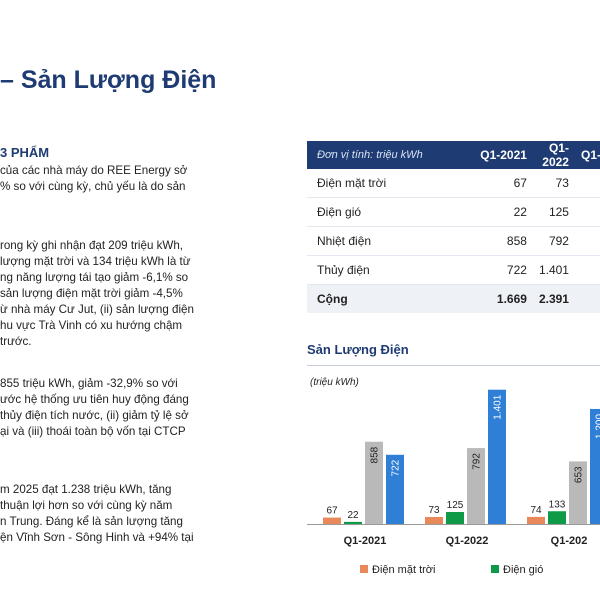 The image size is (600, 600). I want to click on data-label: 722, so click(396, 467).